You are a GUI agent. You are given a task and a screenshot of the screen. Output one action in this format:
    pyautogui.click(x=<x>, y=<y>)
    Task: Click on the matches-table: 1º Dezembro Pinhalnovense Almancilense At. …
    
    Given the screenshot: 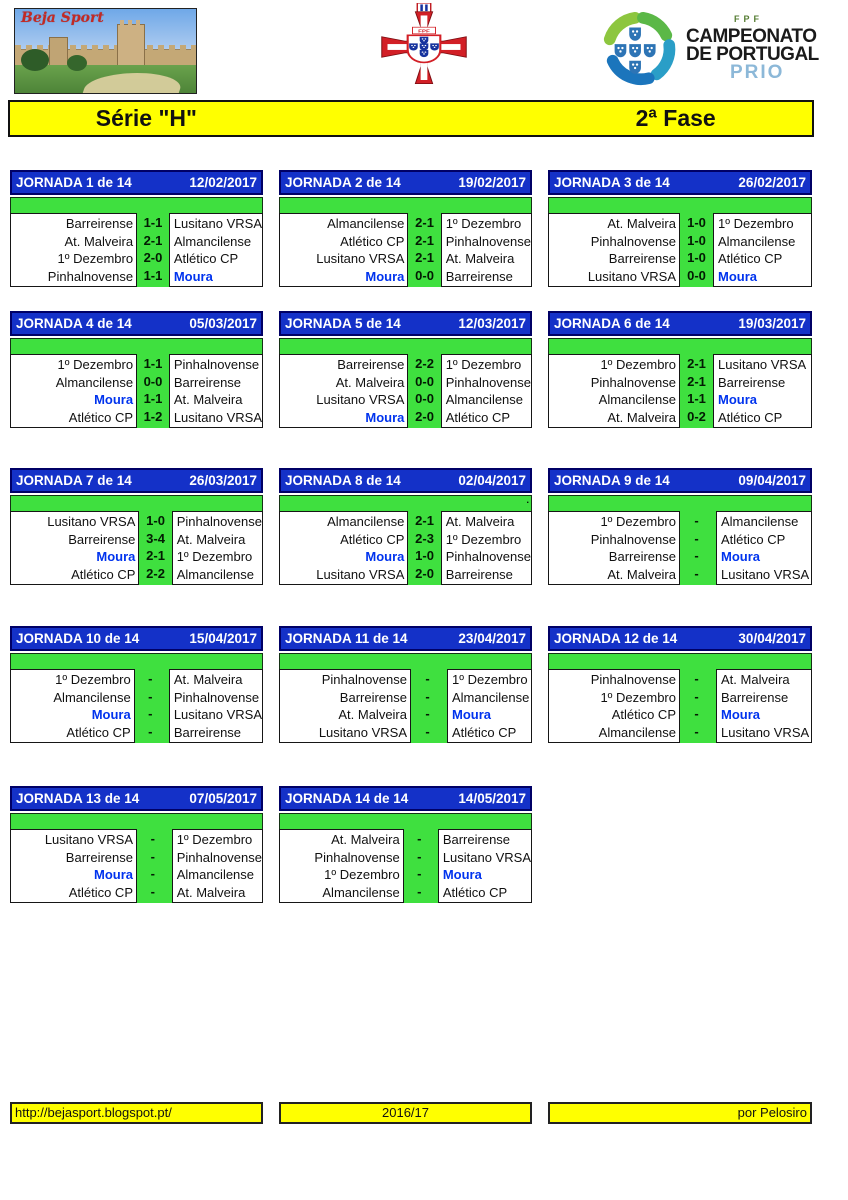 What is the action you would take?
    pyautogui.click(x=680, y=391)
    